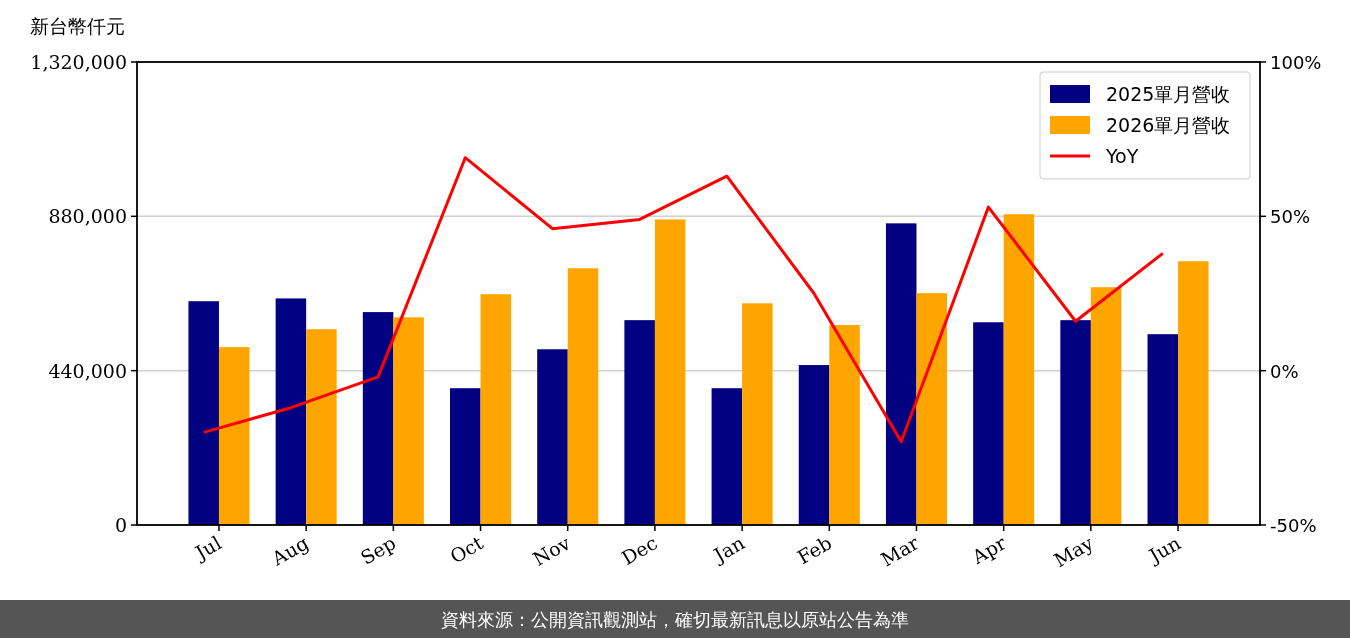 The image size is (1350, 638). What do you see at coordinates (728, 549) in the screenshot?
I see `x-tick-label: Jan` at bounding box center [728, 549].